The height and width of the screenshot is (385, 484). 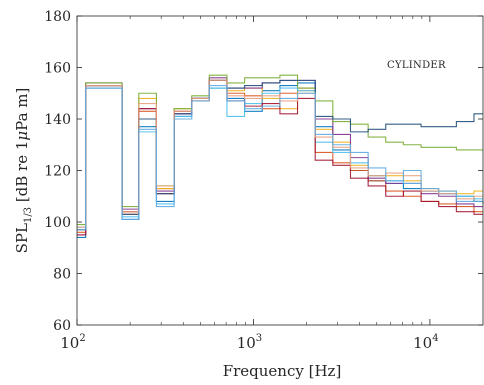 What do you see at coordinates (28, 215) in the screenshot?
I see `y-axis-label-subscript: 1/3` at bounding box center [28, 215].